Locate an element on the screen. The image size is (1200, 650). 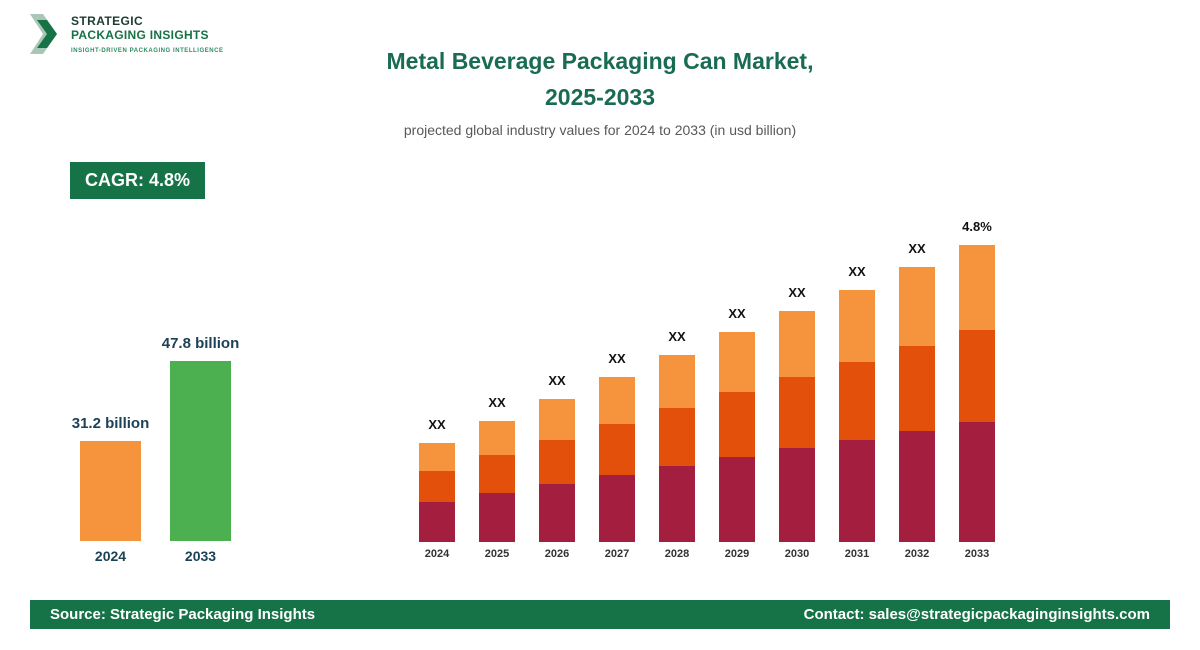
projection-bar-year-label: 2030 is located at coordinates (797, 554).